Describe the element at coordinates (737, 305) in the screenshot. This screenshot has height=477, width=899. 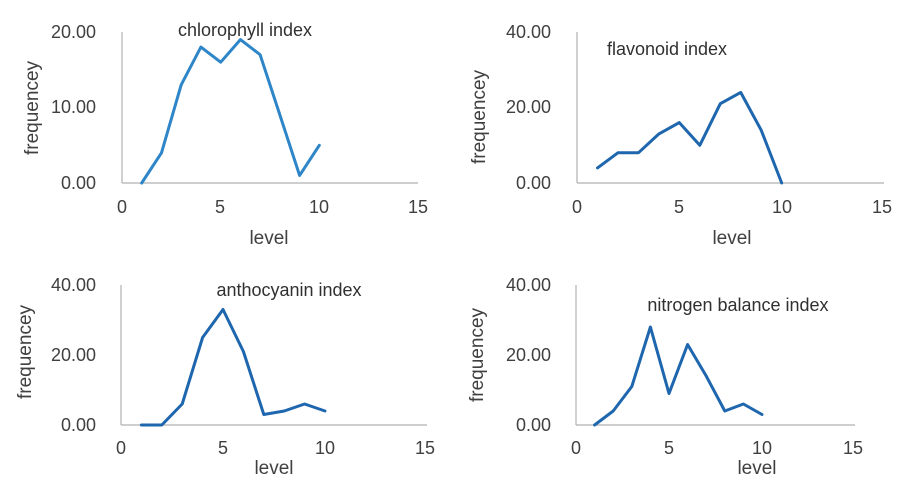
I see `chart-title: nitrogen balance index` at that location.